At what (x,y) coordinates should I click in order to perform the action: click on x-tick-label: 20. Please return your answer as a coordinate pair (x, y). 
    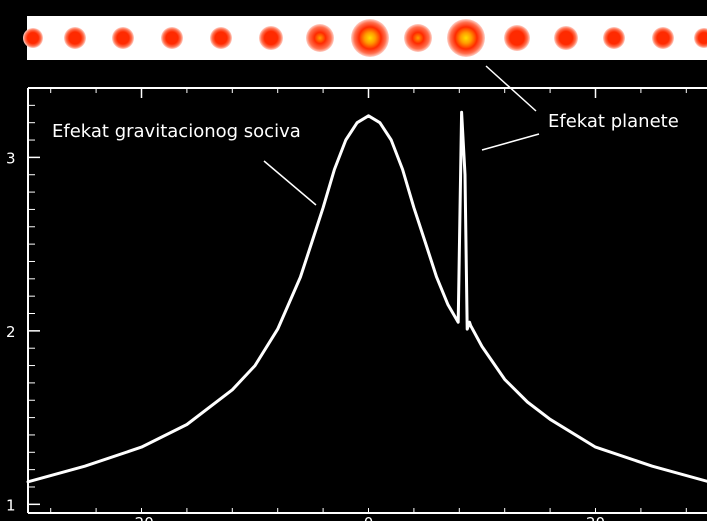
    Looking at the image, I should click on (595, 517).